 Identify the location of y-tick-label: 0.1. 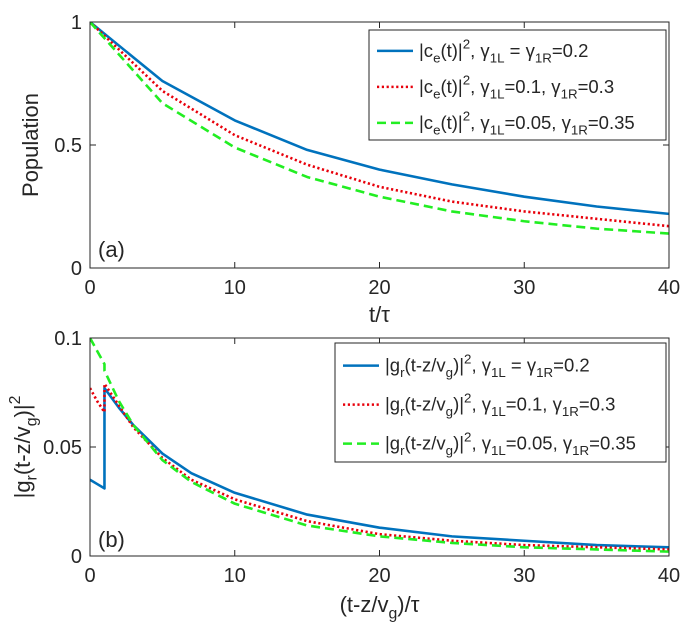
(68, 339).